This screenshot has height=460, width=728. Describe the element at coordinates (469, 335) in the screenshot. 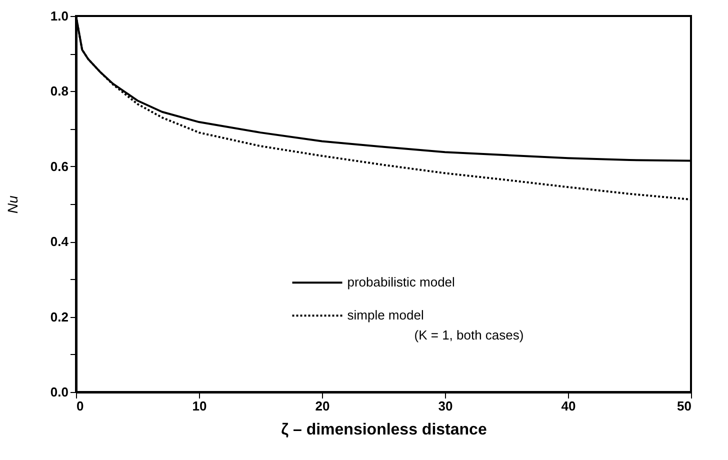

I see `annotation: (K = 1, both cases)` at that location.